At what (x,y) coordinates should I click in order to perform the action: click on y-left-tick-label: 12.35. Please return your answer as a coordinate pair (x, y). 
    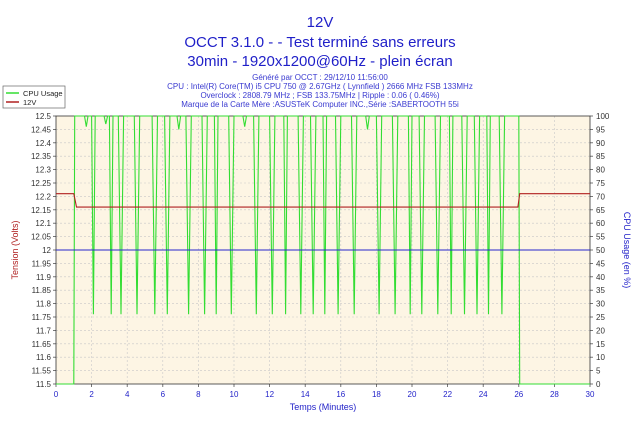
    Looking at the image, I should click on (41, 156).